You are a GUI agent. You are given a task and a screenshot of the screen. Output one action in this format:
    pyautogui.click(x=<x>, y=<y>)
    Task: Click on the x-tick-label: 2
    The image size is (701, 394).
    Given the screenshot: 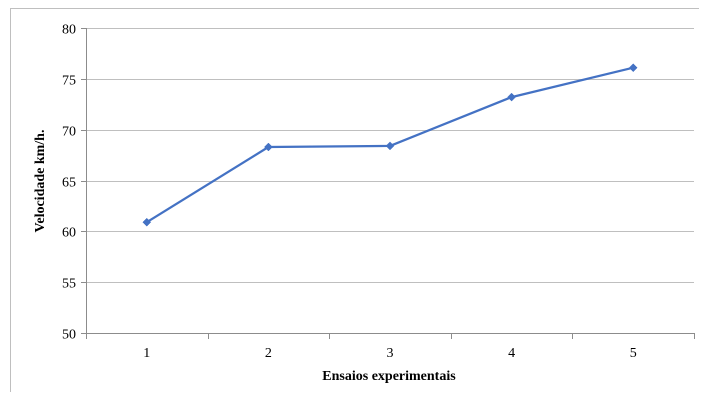 What is the action you would take?
    pyautogui.click(x=268, y=353)
    